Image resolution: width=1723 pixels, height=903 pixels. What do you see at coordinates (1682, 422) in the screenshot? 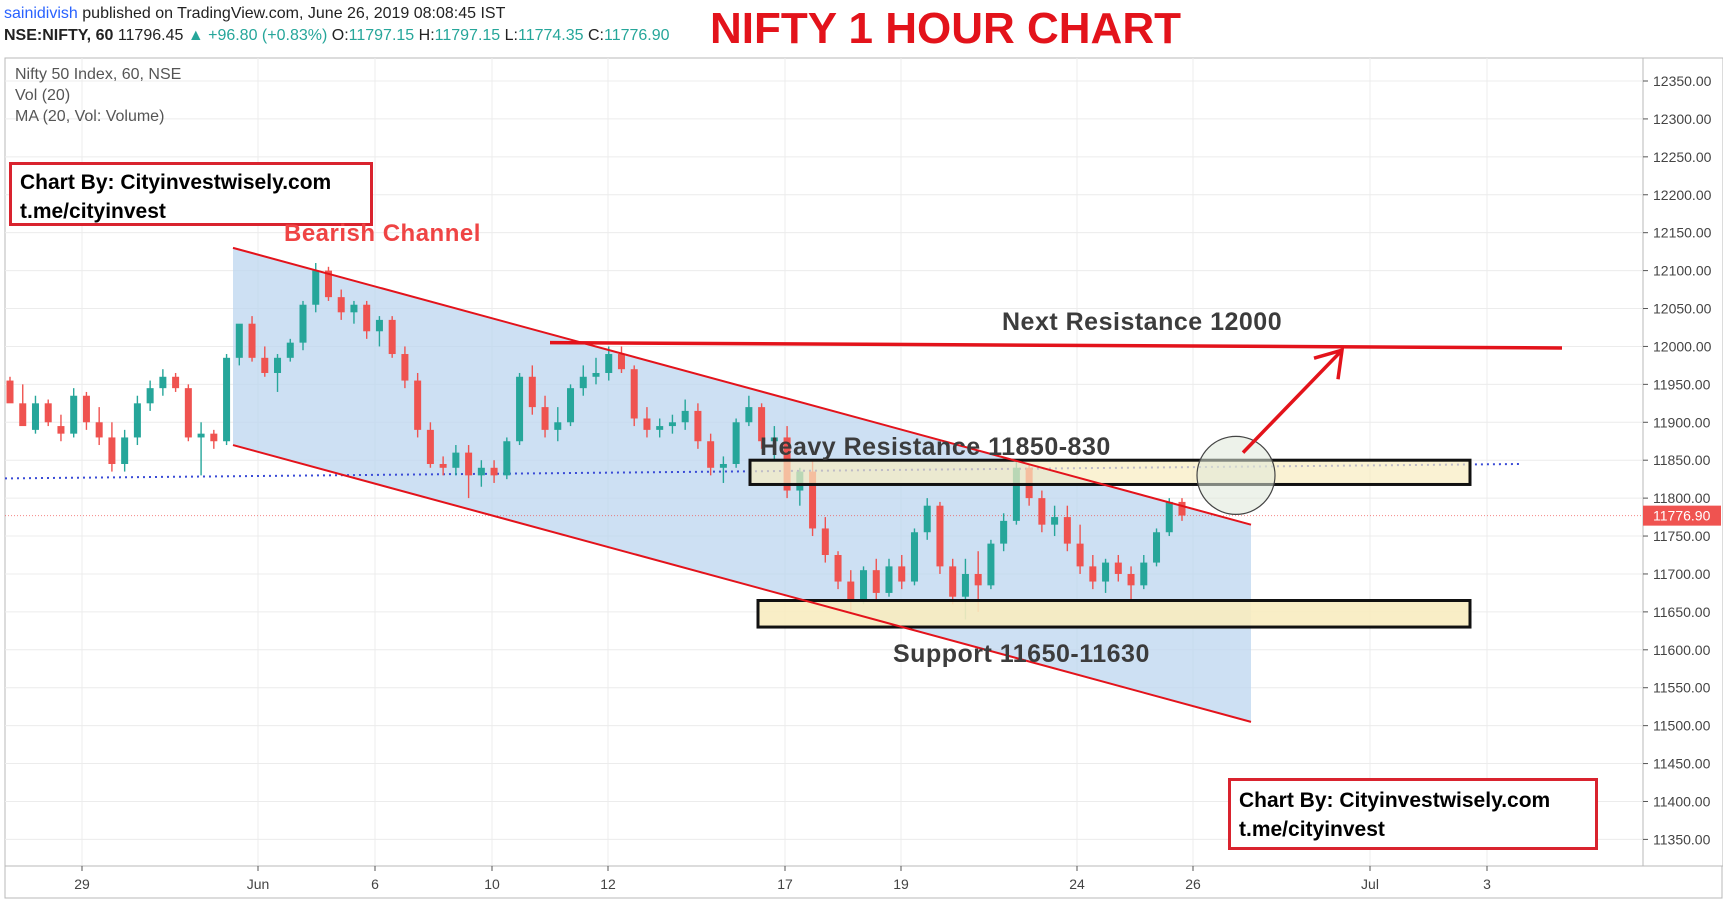
I see `y-tick-label: 11900.00` at bounding box center [1682, 422].